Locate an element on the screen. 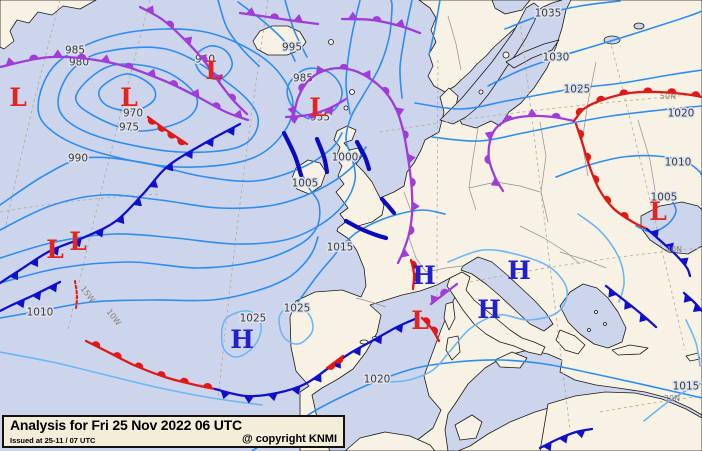  map-sea-black-sea is located at coordinates (671, 228).